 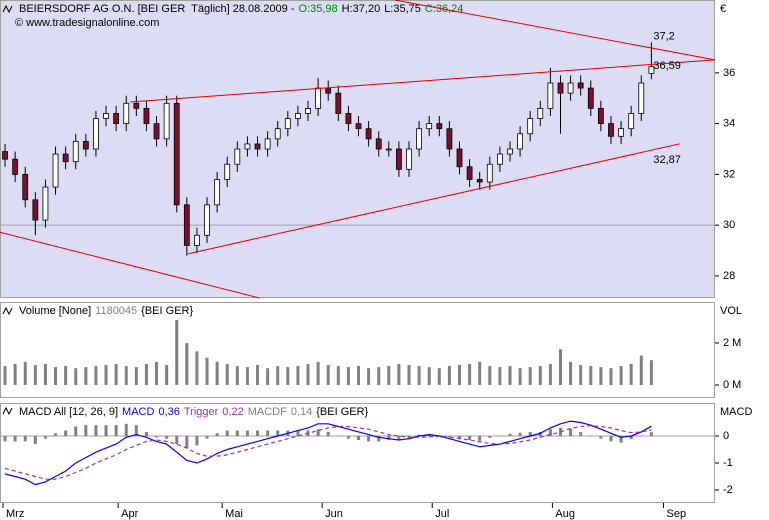 What do you see at coordinates (87, 23) in the screenshot?
I see `source-text: © www.tradesignalonline.com` at bounding box center [87, 23].